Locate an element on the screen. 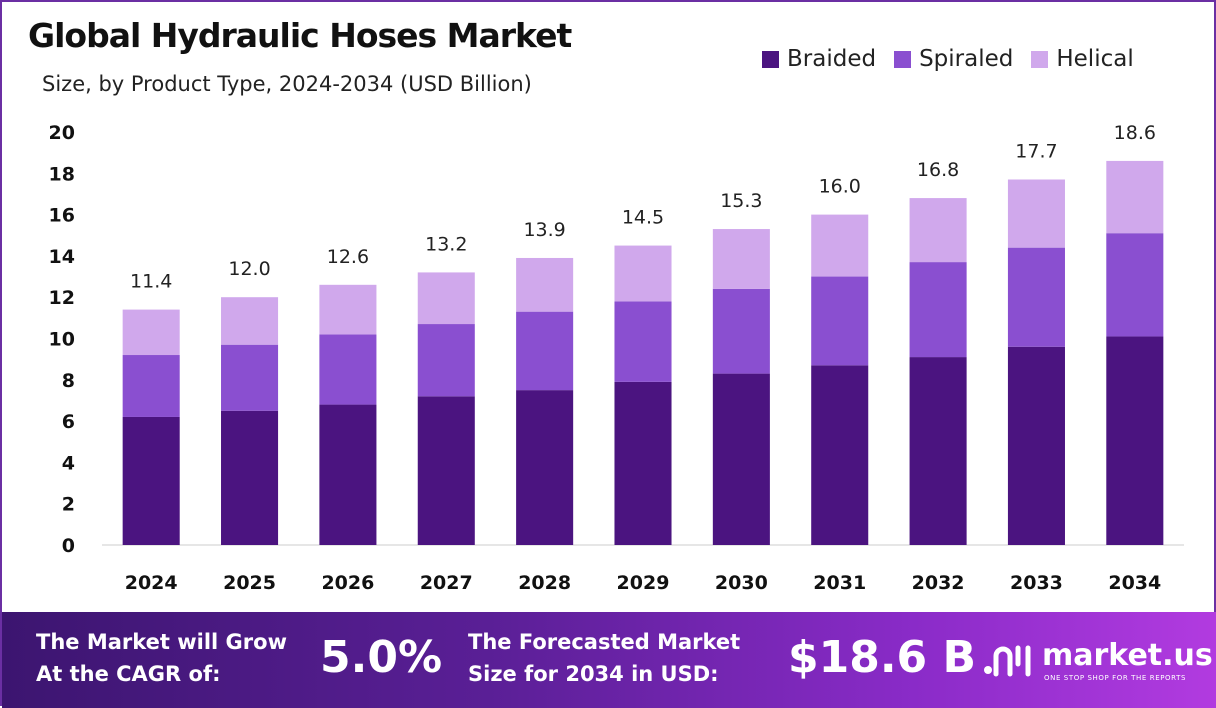 The height and width of the screenshot is (708, 1216). bar-spiraled-2025 is located at coordinates (250, 377).